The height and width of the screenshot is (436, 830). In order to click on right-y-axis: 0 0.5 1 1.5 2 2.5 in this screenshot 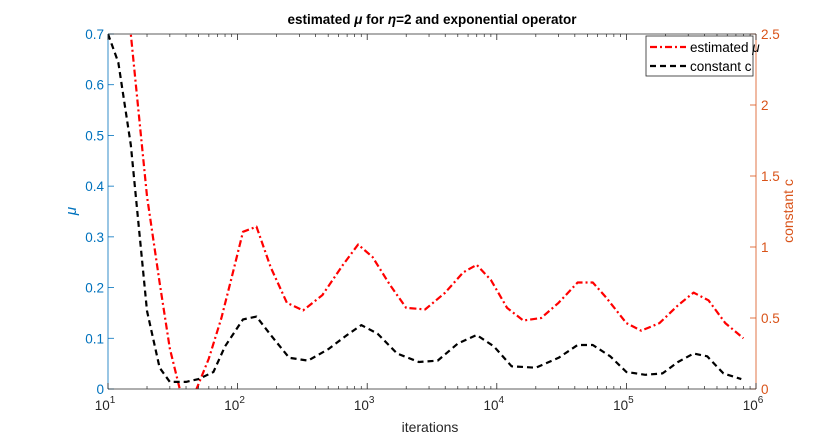, I will do `click(765, 212)`.